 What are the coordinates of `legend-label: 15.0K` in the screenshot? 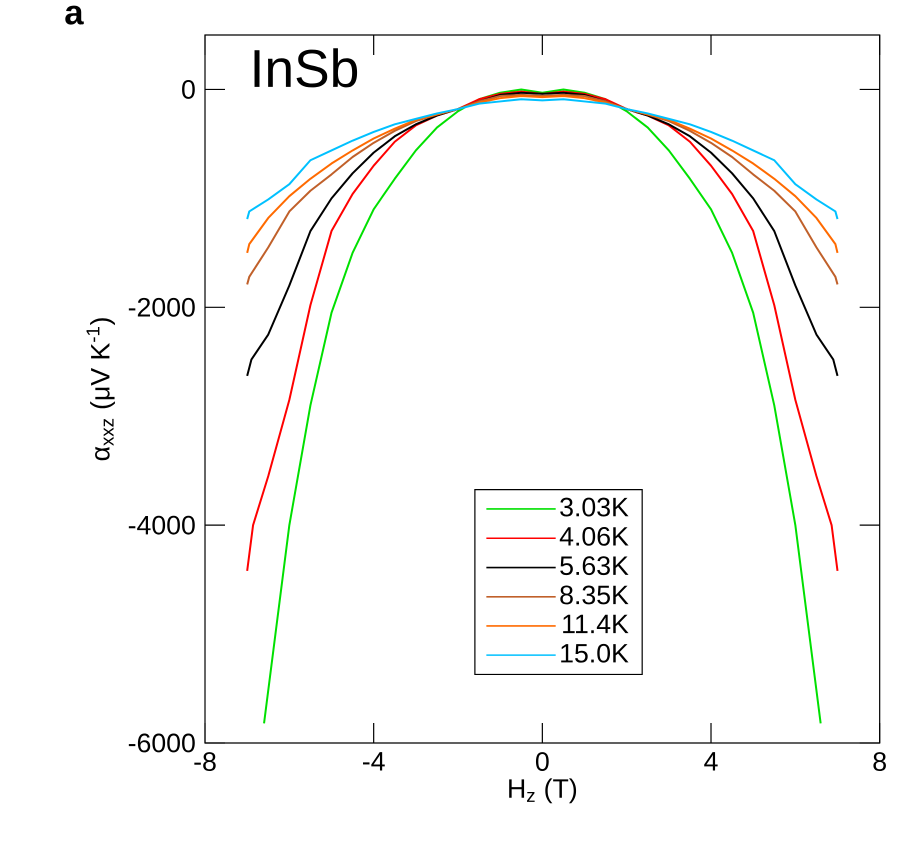 It's located at (595, 653).